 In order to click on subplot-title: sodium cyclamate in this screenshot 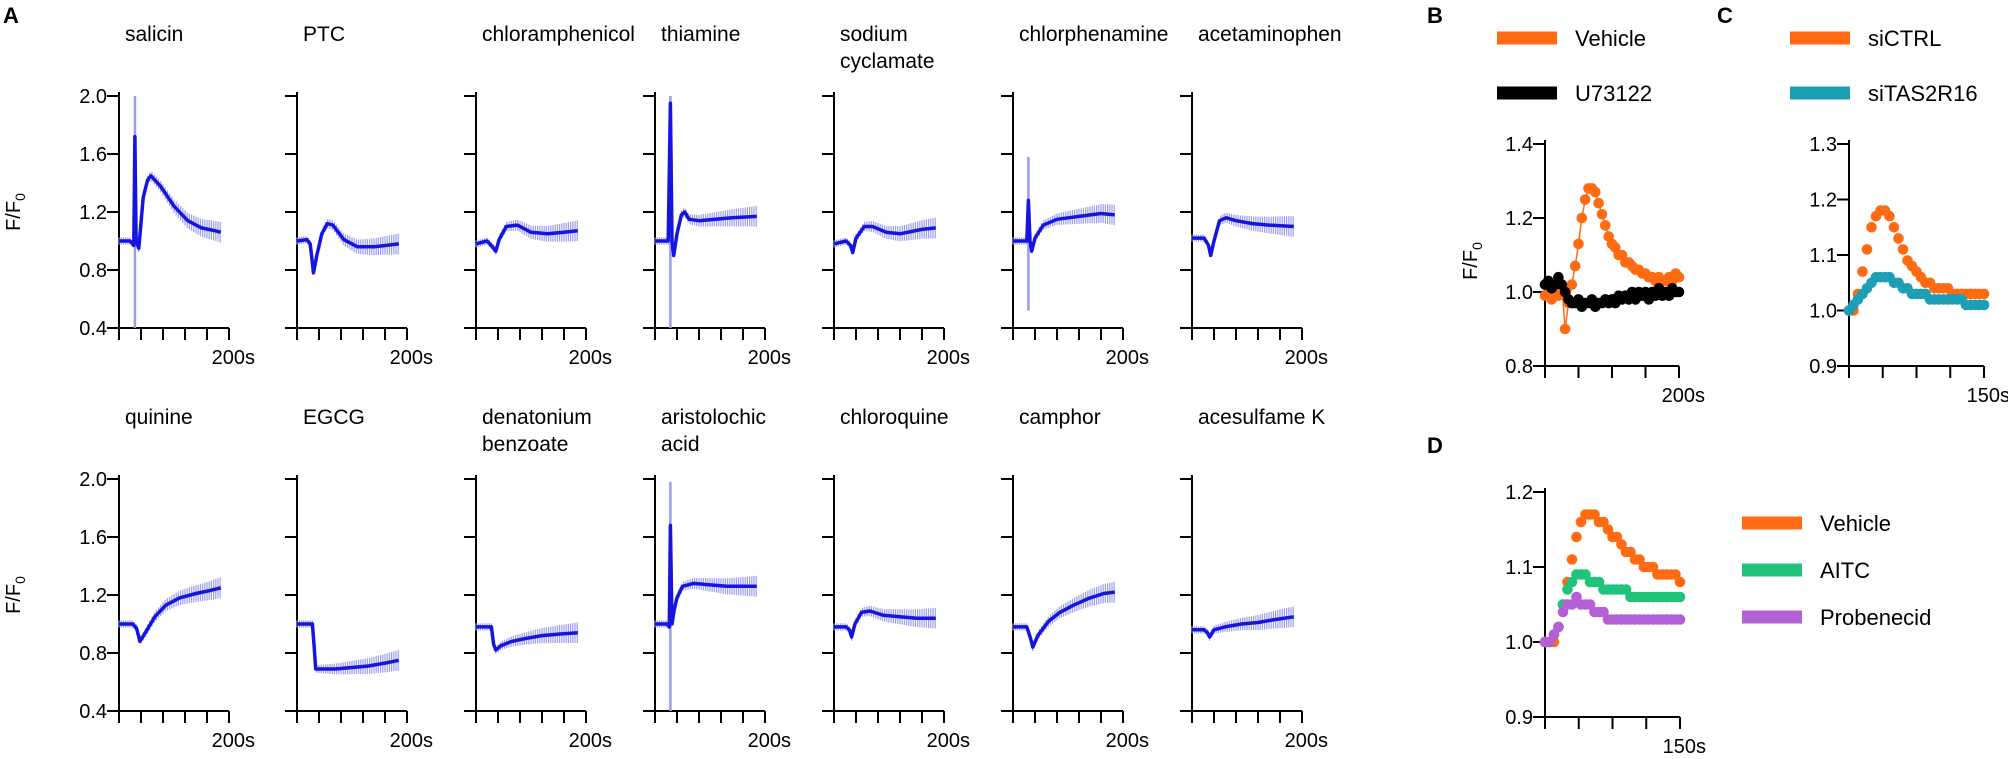, I will do `click(887, 48)`.